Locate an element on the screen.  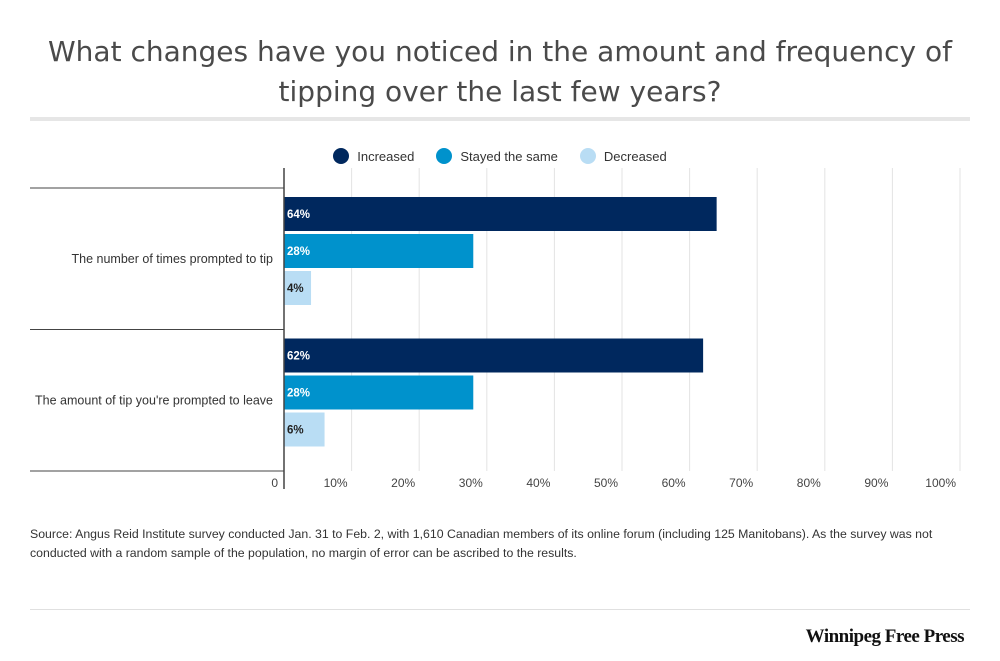
legend: Increased Stayed the same Decreased is located at coordinates (500, 156).